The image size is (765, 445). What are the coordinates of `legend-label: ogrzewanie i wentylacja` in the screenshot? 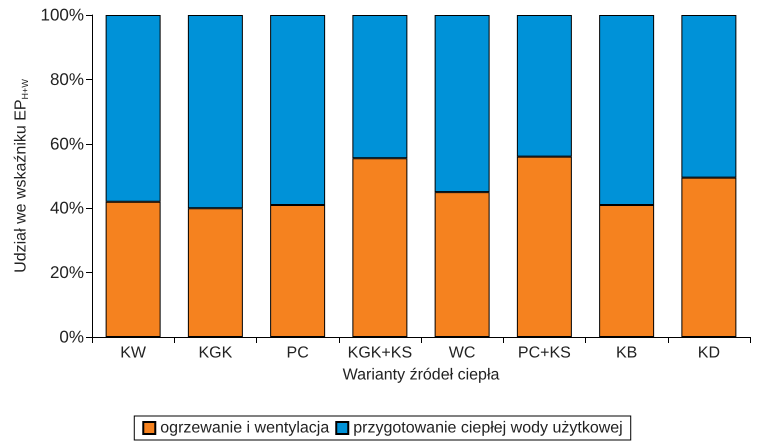 It's located at (245, 428).